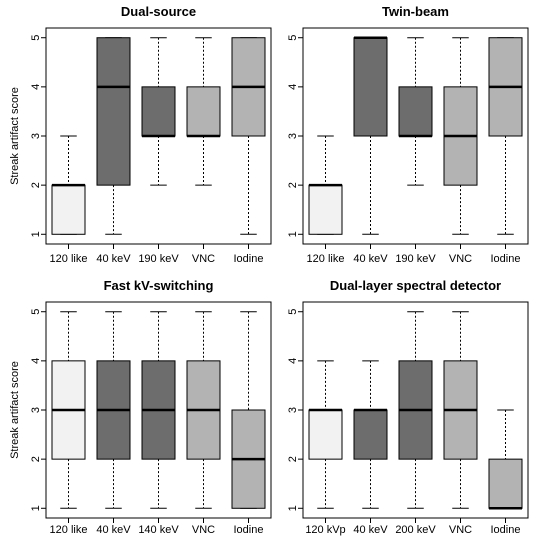 Image resolution: width=550 pixels, height=543 pixels. I want to click on panel-title: Dual-source, so click(158, 11).